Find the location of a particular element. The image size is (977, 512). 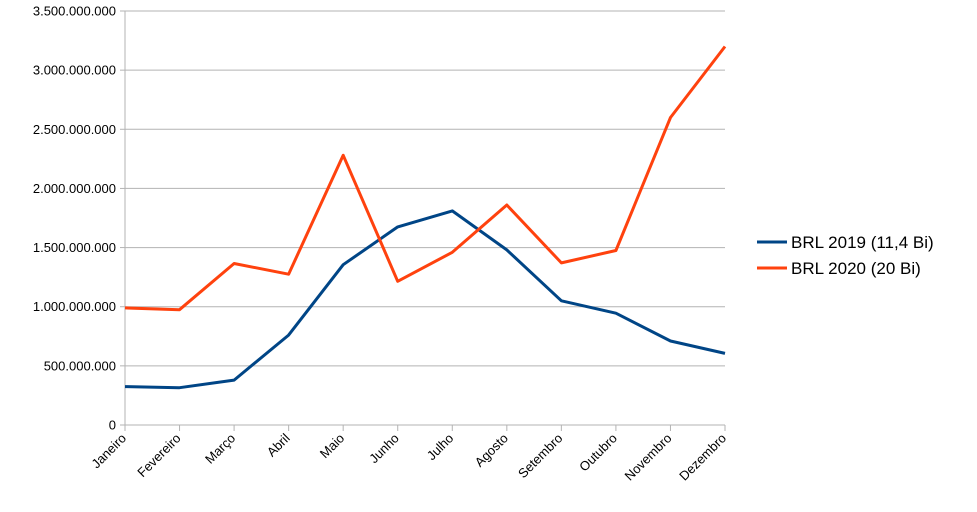

x-tick-label: Fevereiro is located at coordinates (158, 455).